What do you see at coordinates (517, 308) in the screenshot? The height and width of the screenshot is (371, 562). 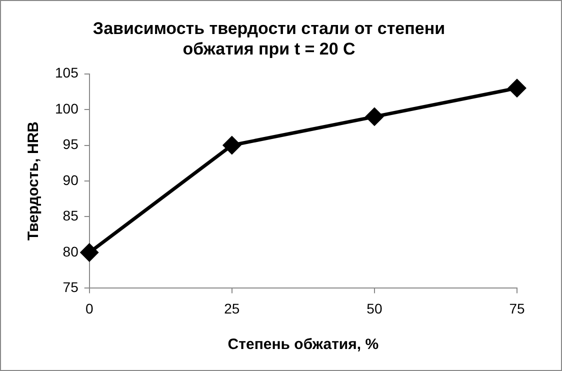 I see `x-tick-label: 75` at bounding box center [517, 308].